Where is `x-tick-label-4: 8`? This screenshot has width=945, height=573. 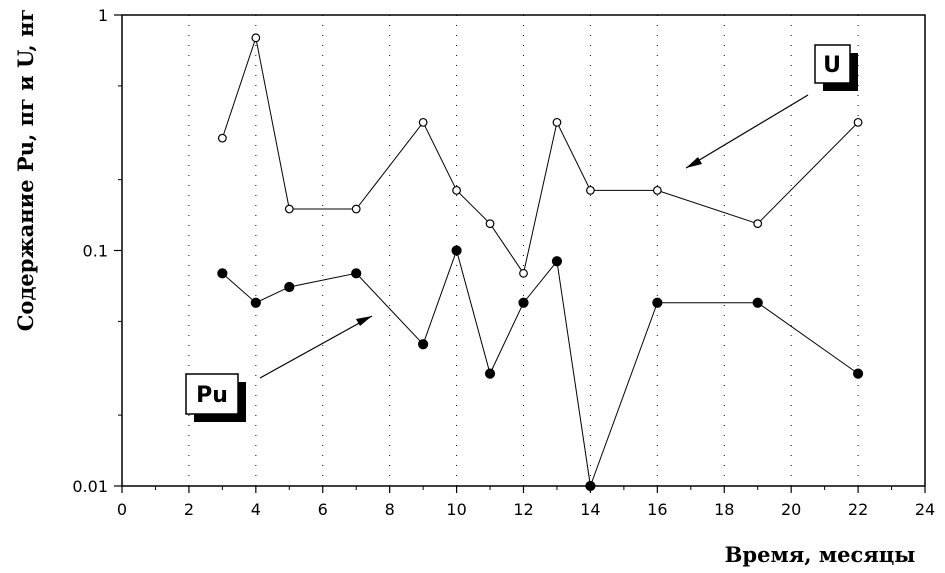 x-tick-label-4: 8 is located at coordinates (390, 509).